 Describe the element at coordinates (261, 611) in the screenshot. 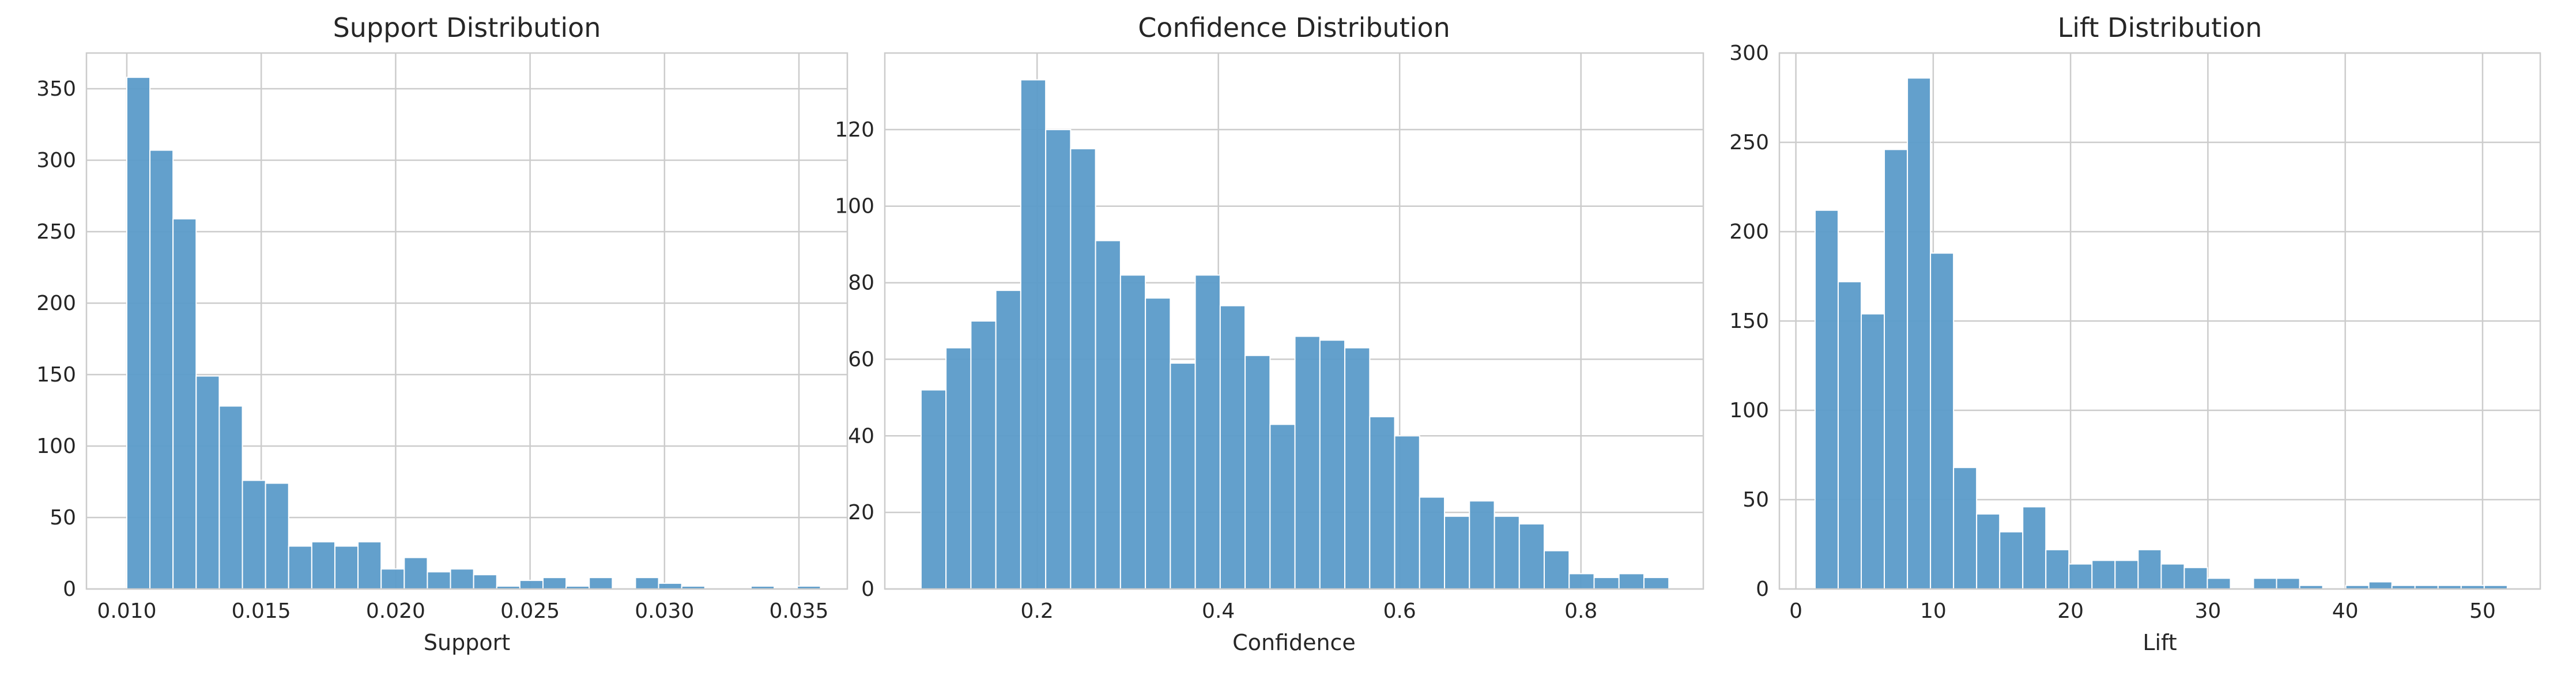

I see `support-x-tick-label: 0.015` at that location.